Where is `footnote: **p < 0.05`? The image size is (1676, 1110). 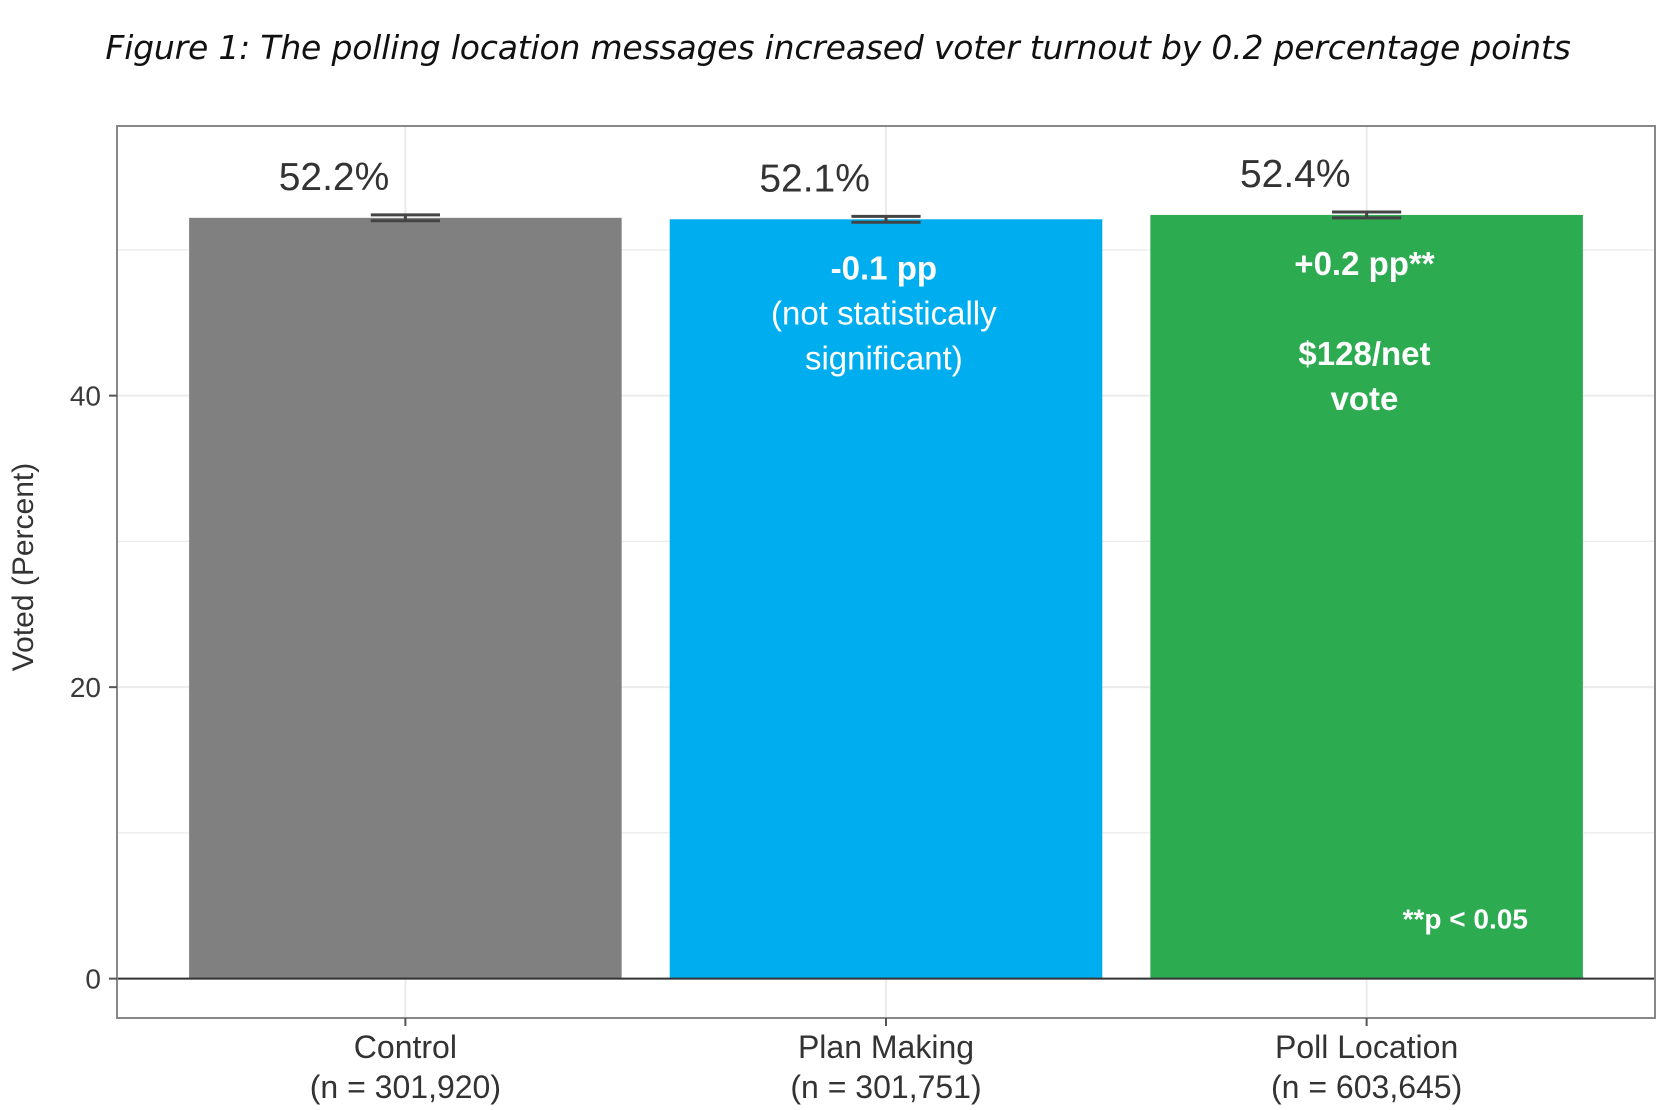
footnote: **p < 0.05 is located at coordinates (1465, 919).